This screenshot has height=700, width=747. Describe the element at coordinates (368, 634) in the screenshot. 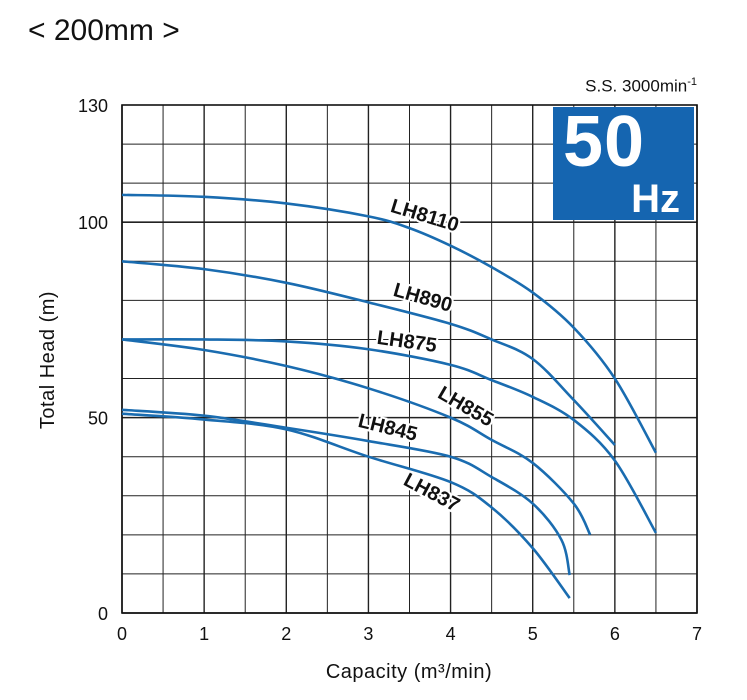

I see `x-tick-label: 3` at that location.